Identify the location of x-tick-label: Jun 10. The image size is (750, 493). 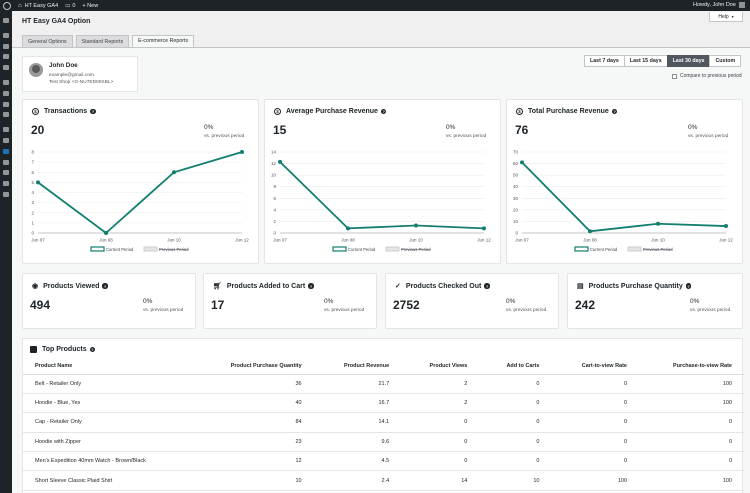
(658, 240).